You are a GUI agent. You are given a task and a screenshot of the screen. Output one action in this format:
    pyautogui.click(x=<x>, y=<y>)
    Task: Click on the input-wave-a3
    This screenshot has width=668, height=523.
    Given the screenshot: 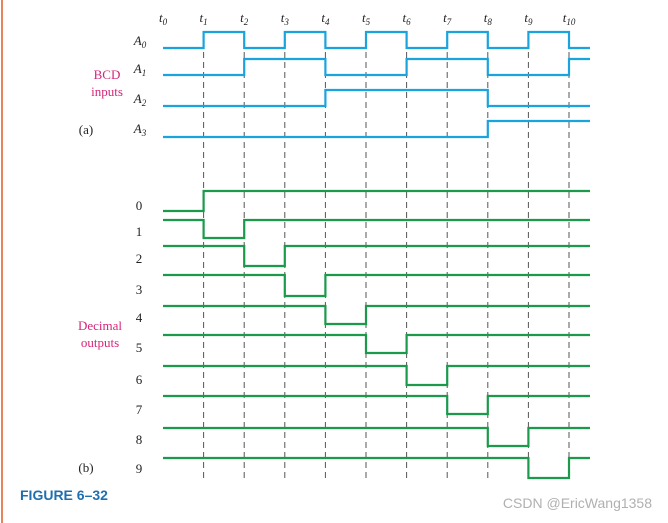 What is the action you would take?
    pyautogui.click(x=376, y=129)
    